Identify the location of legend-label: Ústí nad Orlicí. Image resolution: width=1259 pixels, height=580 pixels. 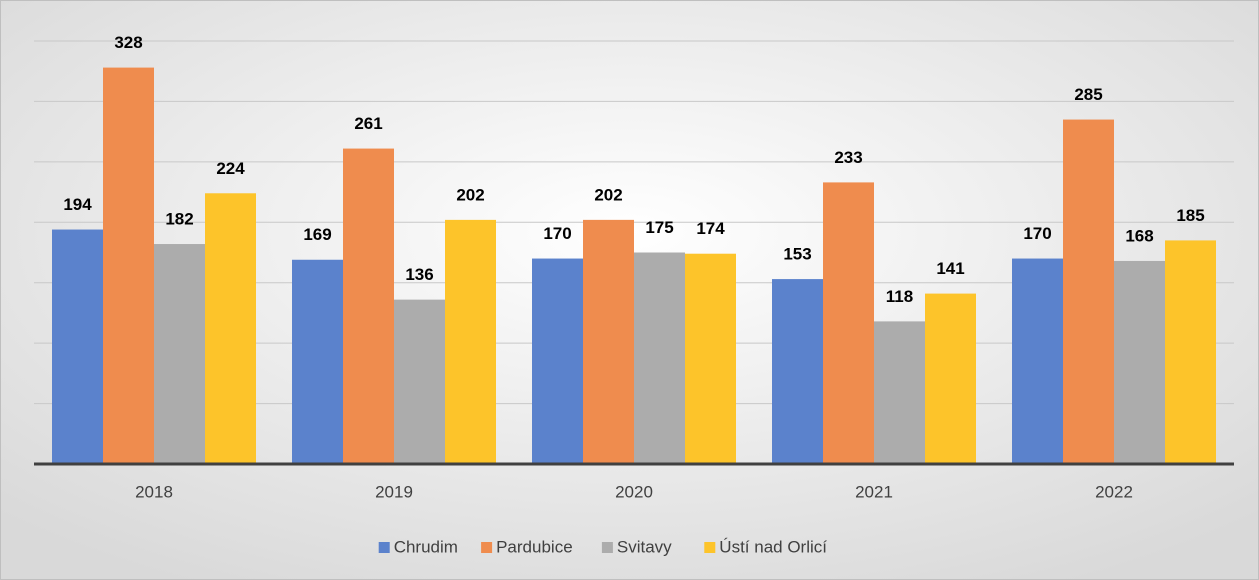
(773, 546).